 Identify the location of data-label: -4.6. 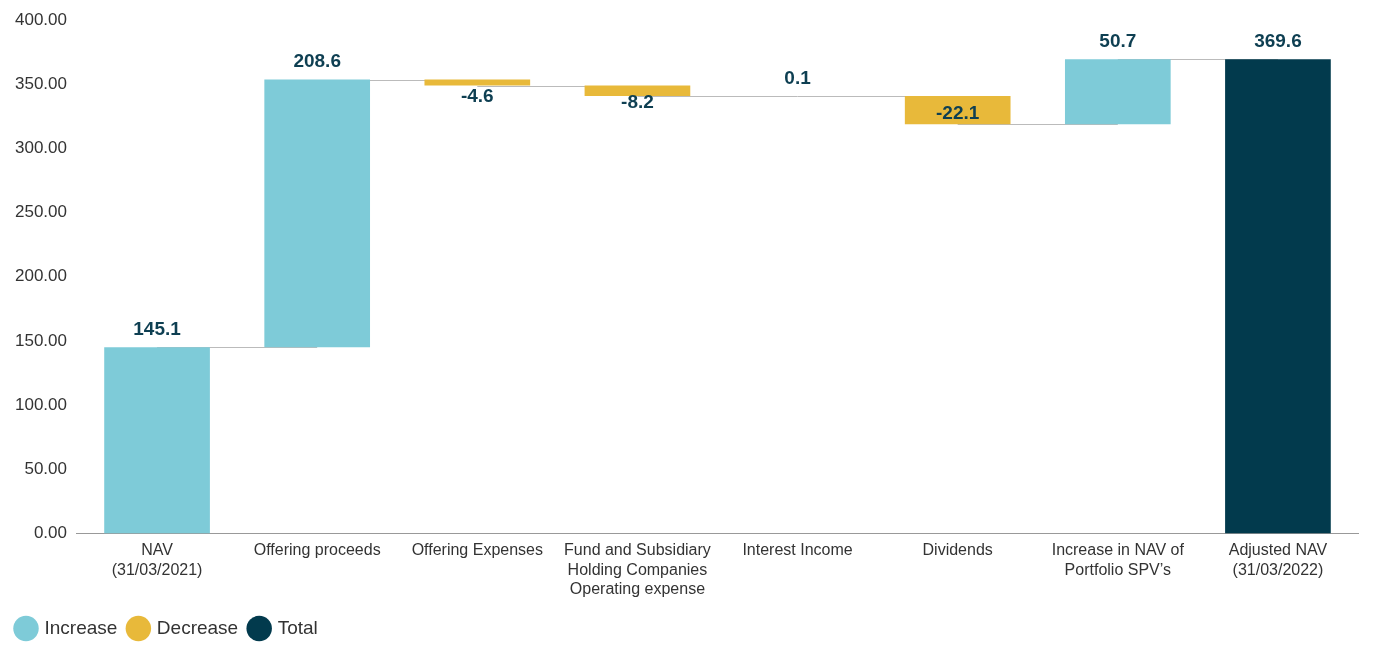
(477, 96).